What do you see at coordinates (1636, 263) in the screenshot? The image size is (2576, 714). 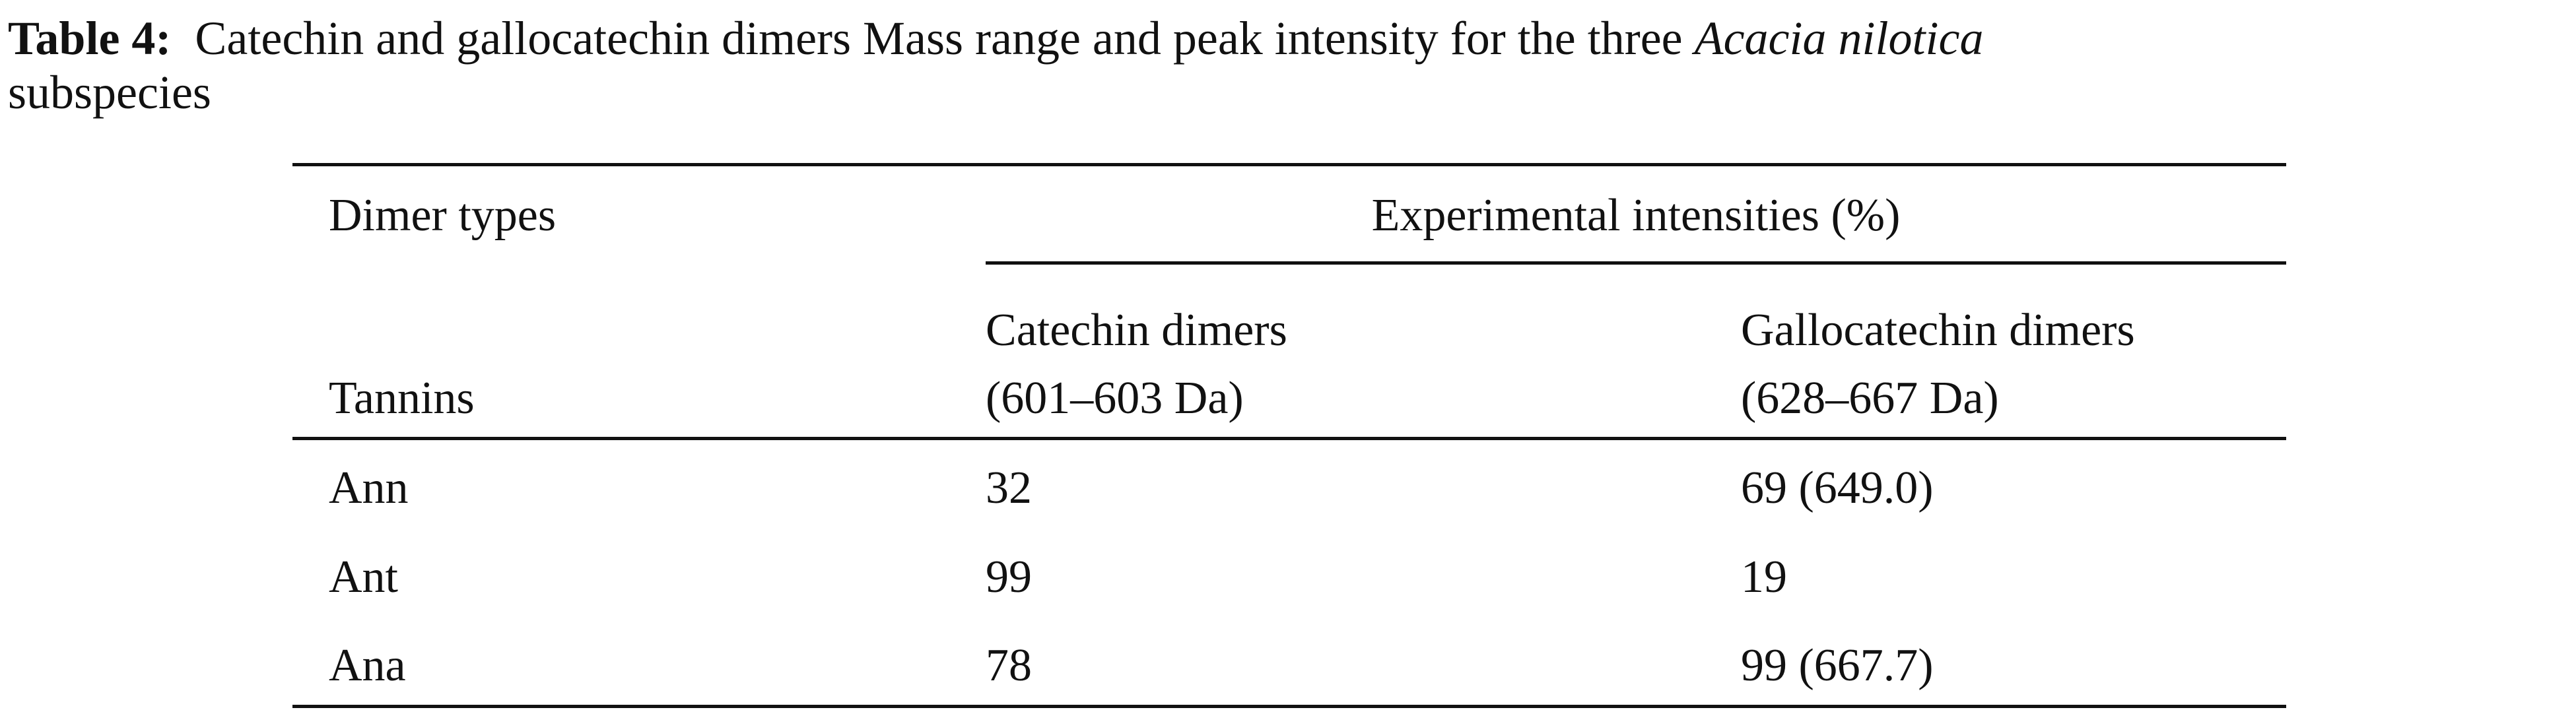 I see `group-rule` at bounding box center [1636, 263].